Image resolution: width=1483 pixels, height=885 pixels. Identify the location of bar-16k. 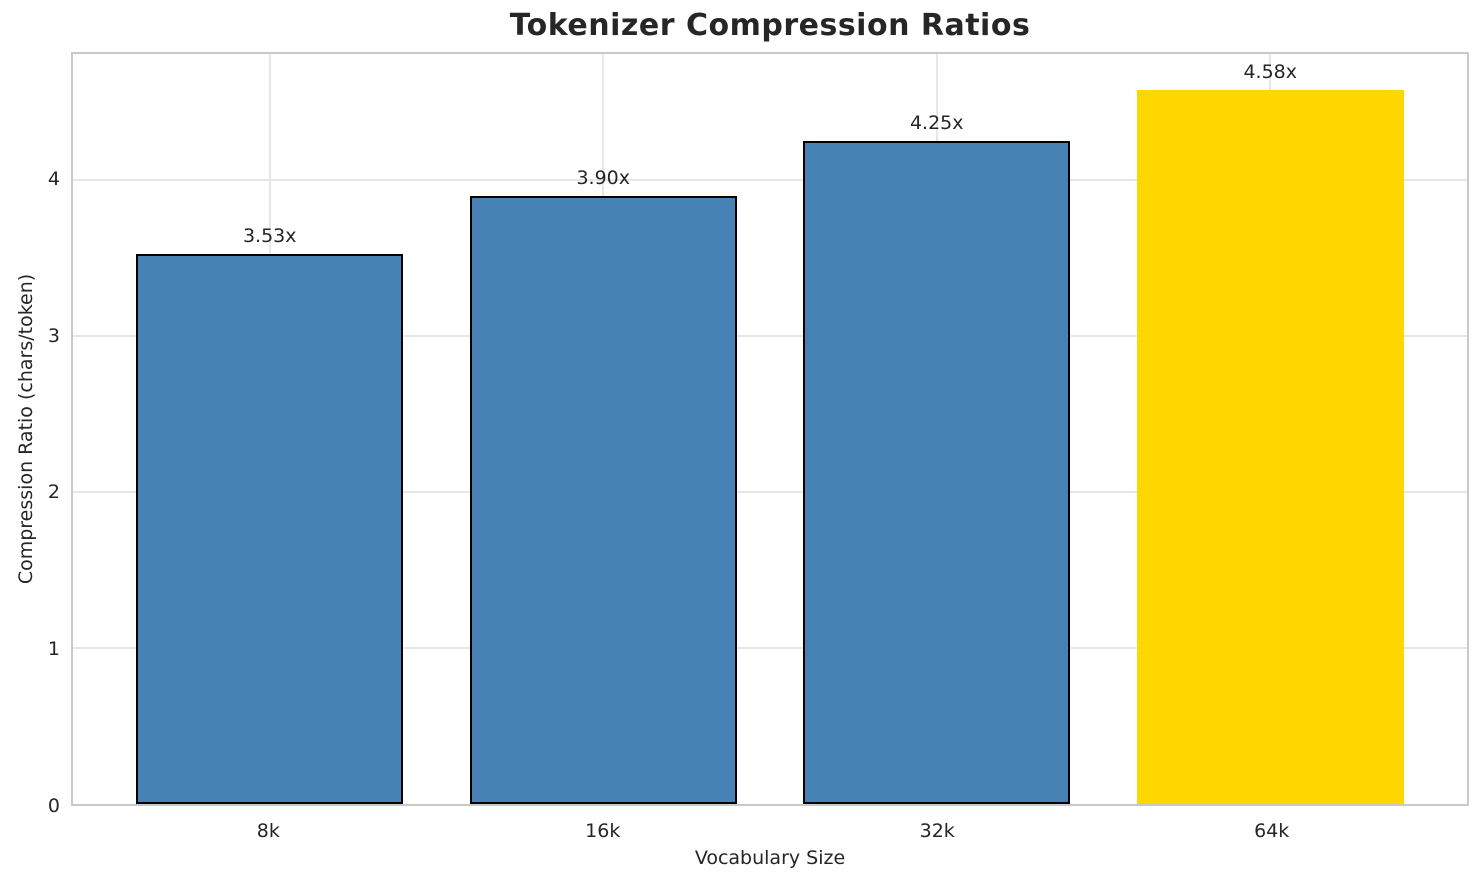
(603, 499).